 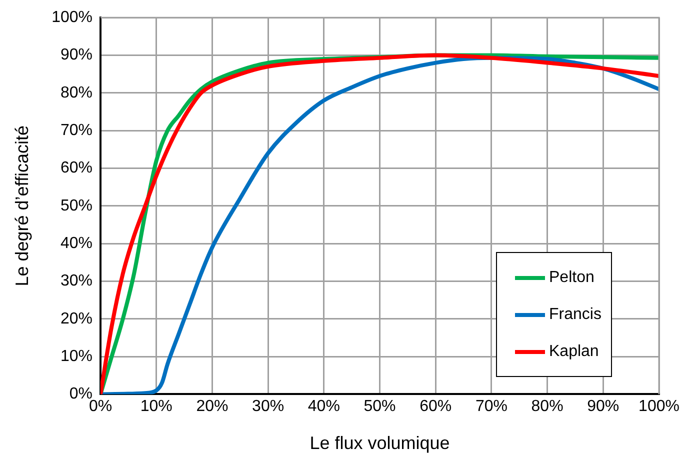 What do you see at coordinates (268, 407) in the screenshot?
I see `x-tick-label: 30%` at bounding box center [268, 407].